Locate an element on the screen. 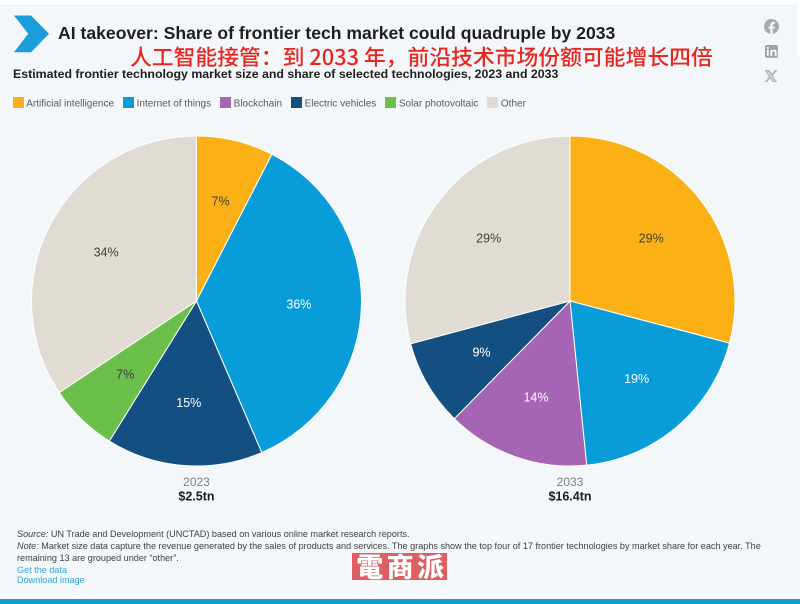  svg-text: 14% is located at coordinates (535, 398).